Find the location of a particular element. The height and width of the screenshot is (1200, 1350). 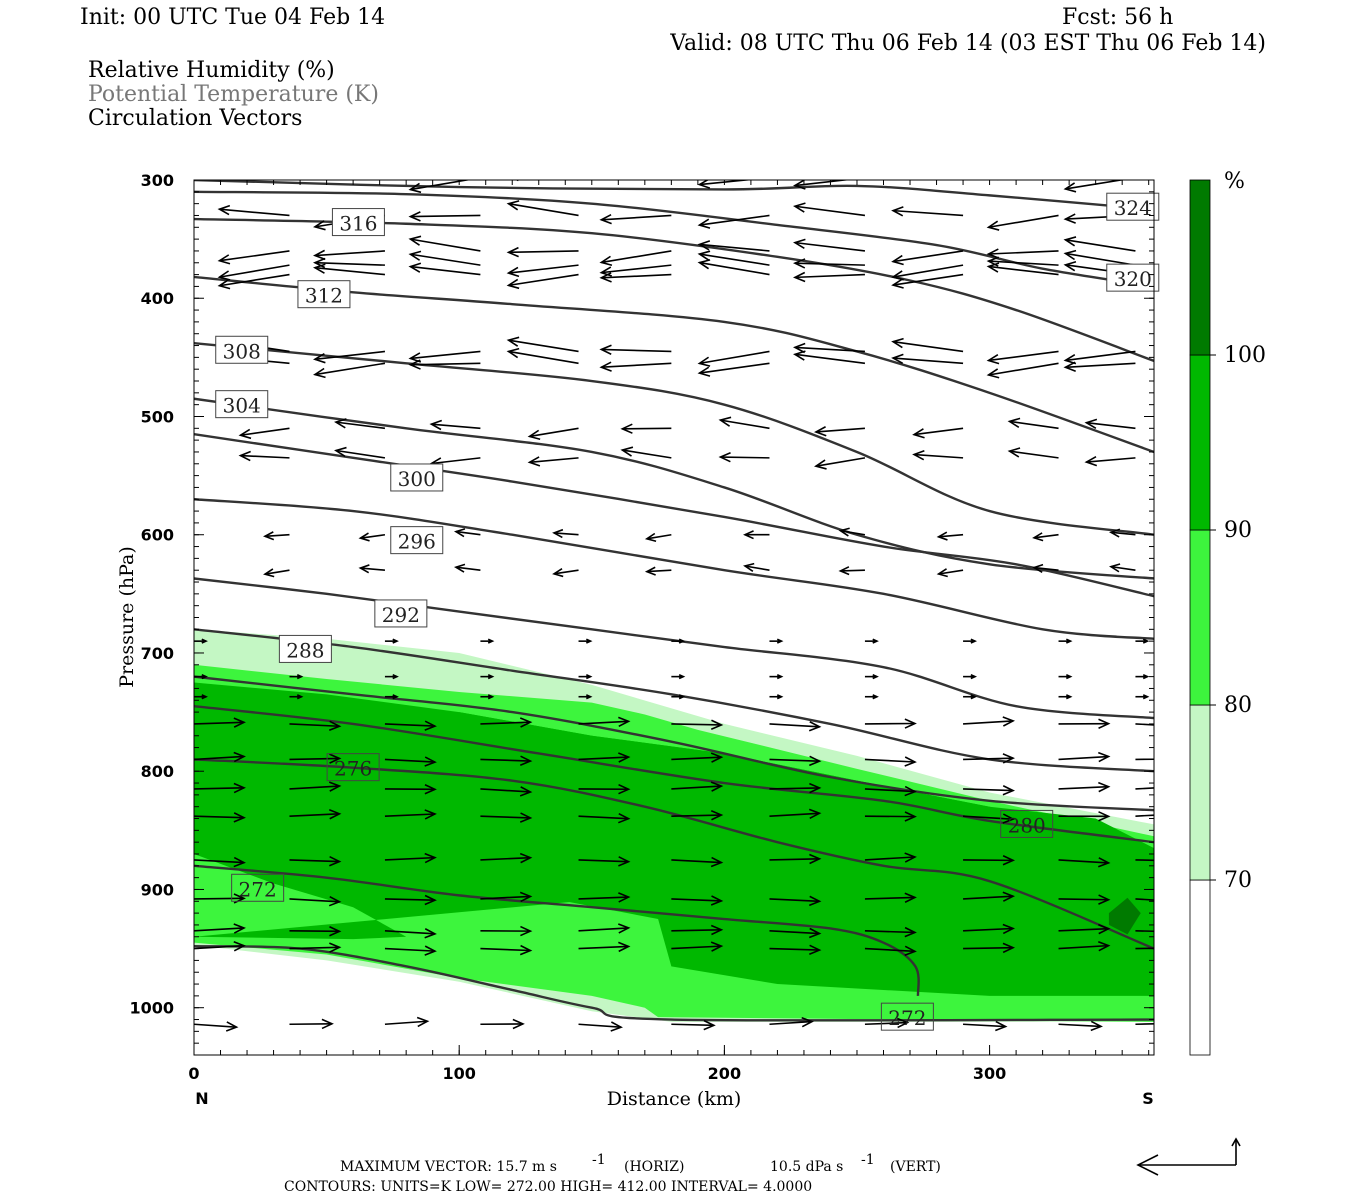

contour-label-box is located at coordinates (353, 767).